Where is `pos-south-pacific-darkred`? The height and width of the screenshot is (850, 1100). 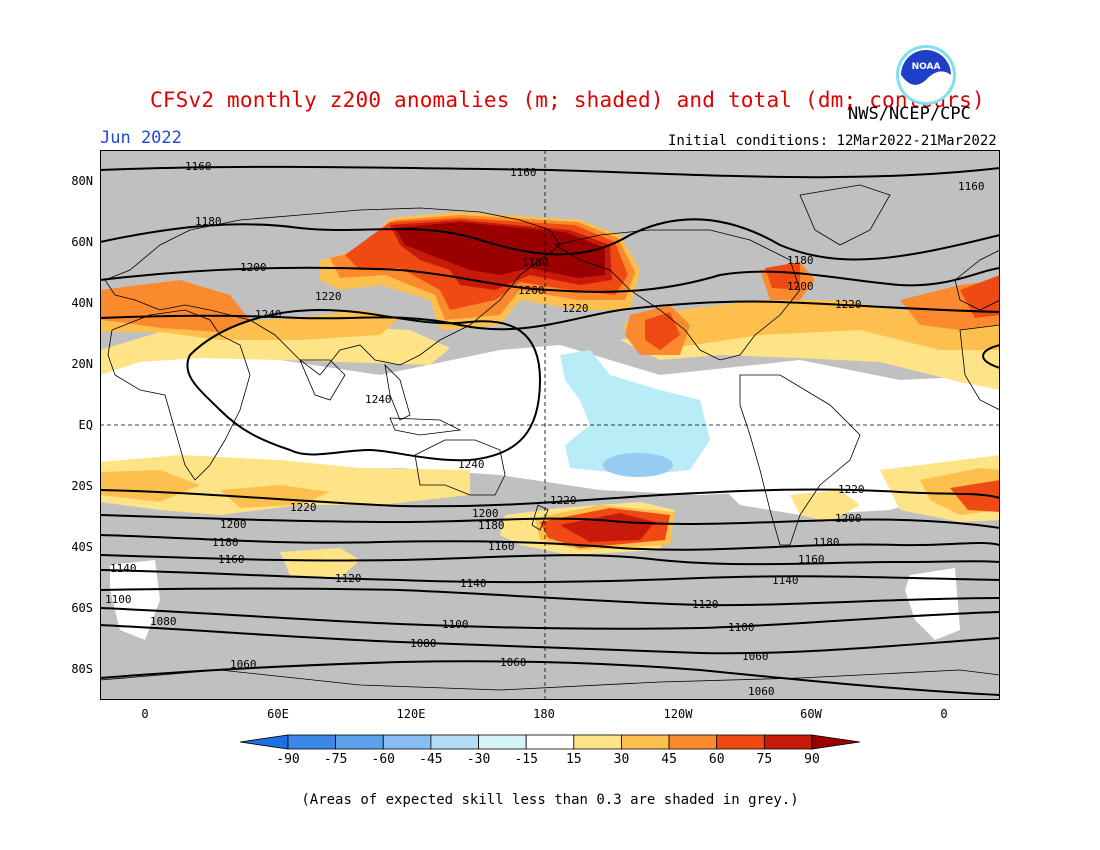
pos-south-pacific-darkred is located at coordinates (607, 527).